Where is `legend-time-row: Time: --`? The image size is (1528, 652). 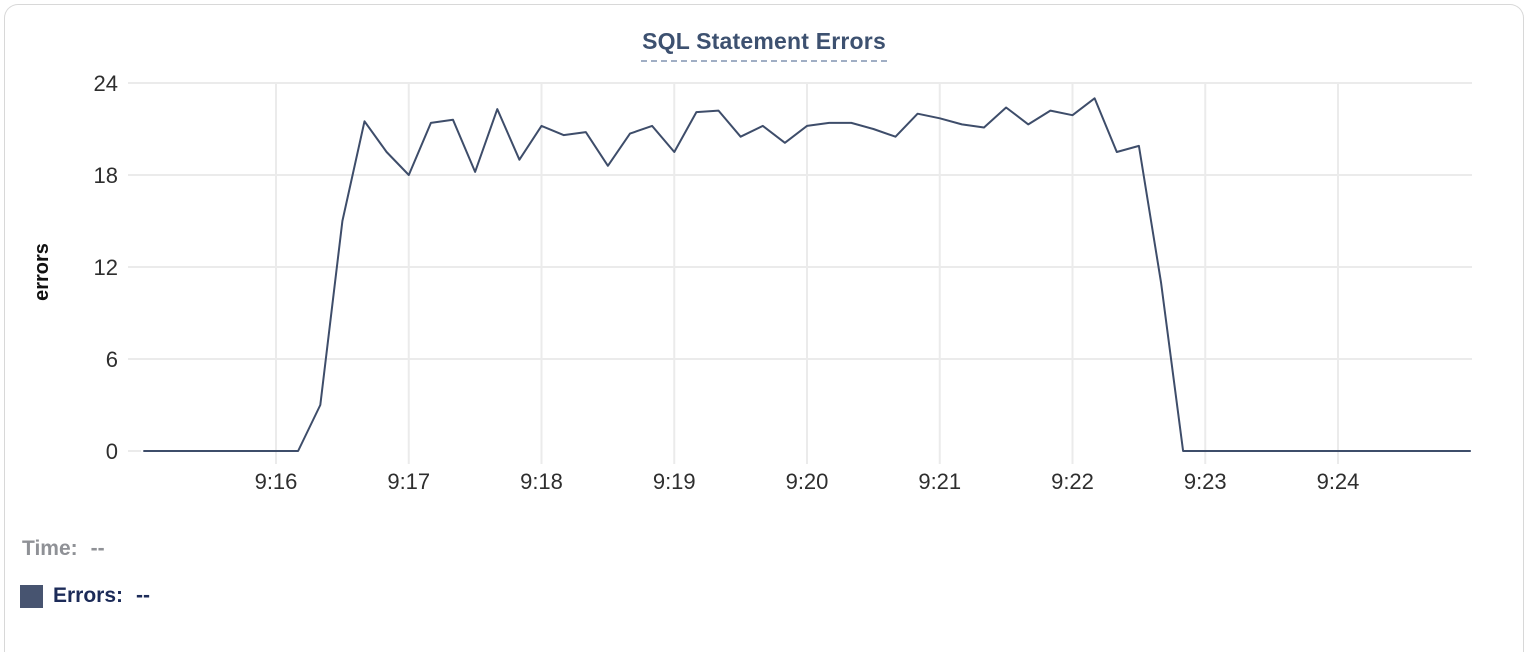 legend-time-row: Time: -- is located at coordinates (63, 549).